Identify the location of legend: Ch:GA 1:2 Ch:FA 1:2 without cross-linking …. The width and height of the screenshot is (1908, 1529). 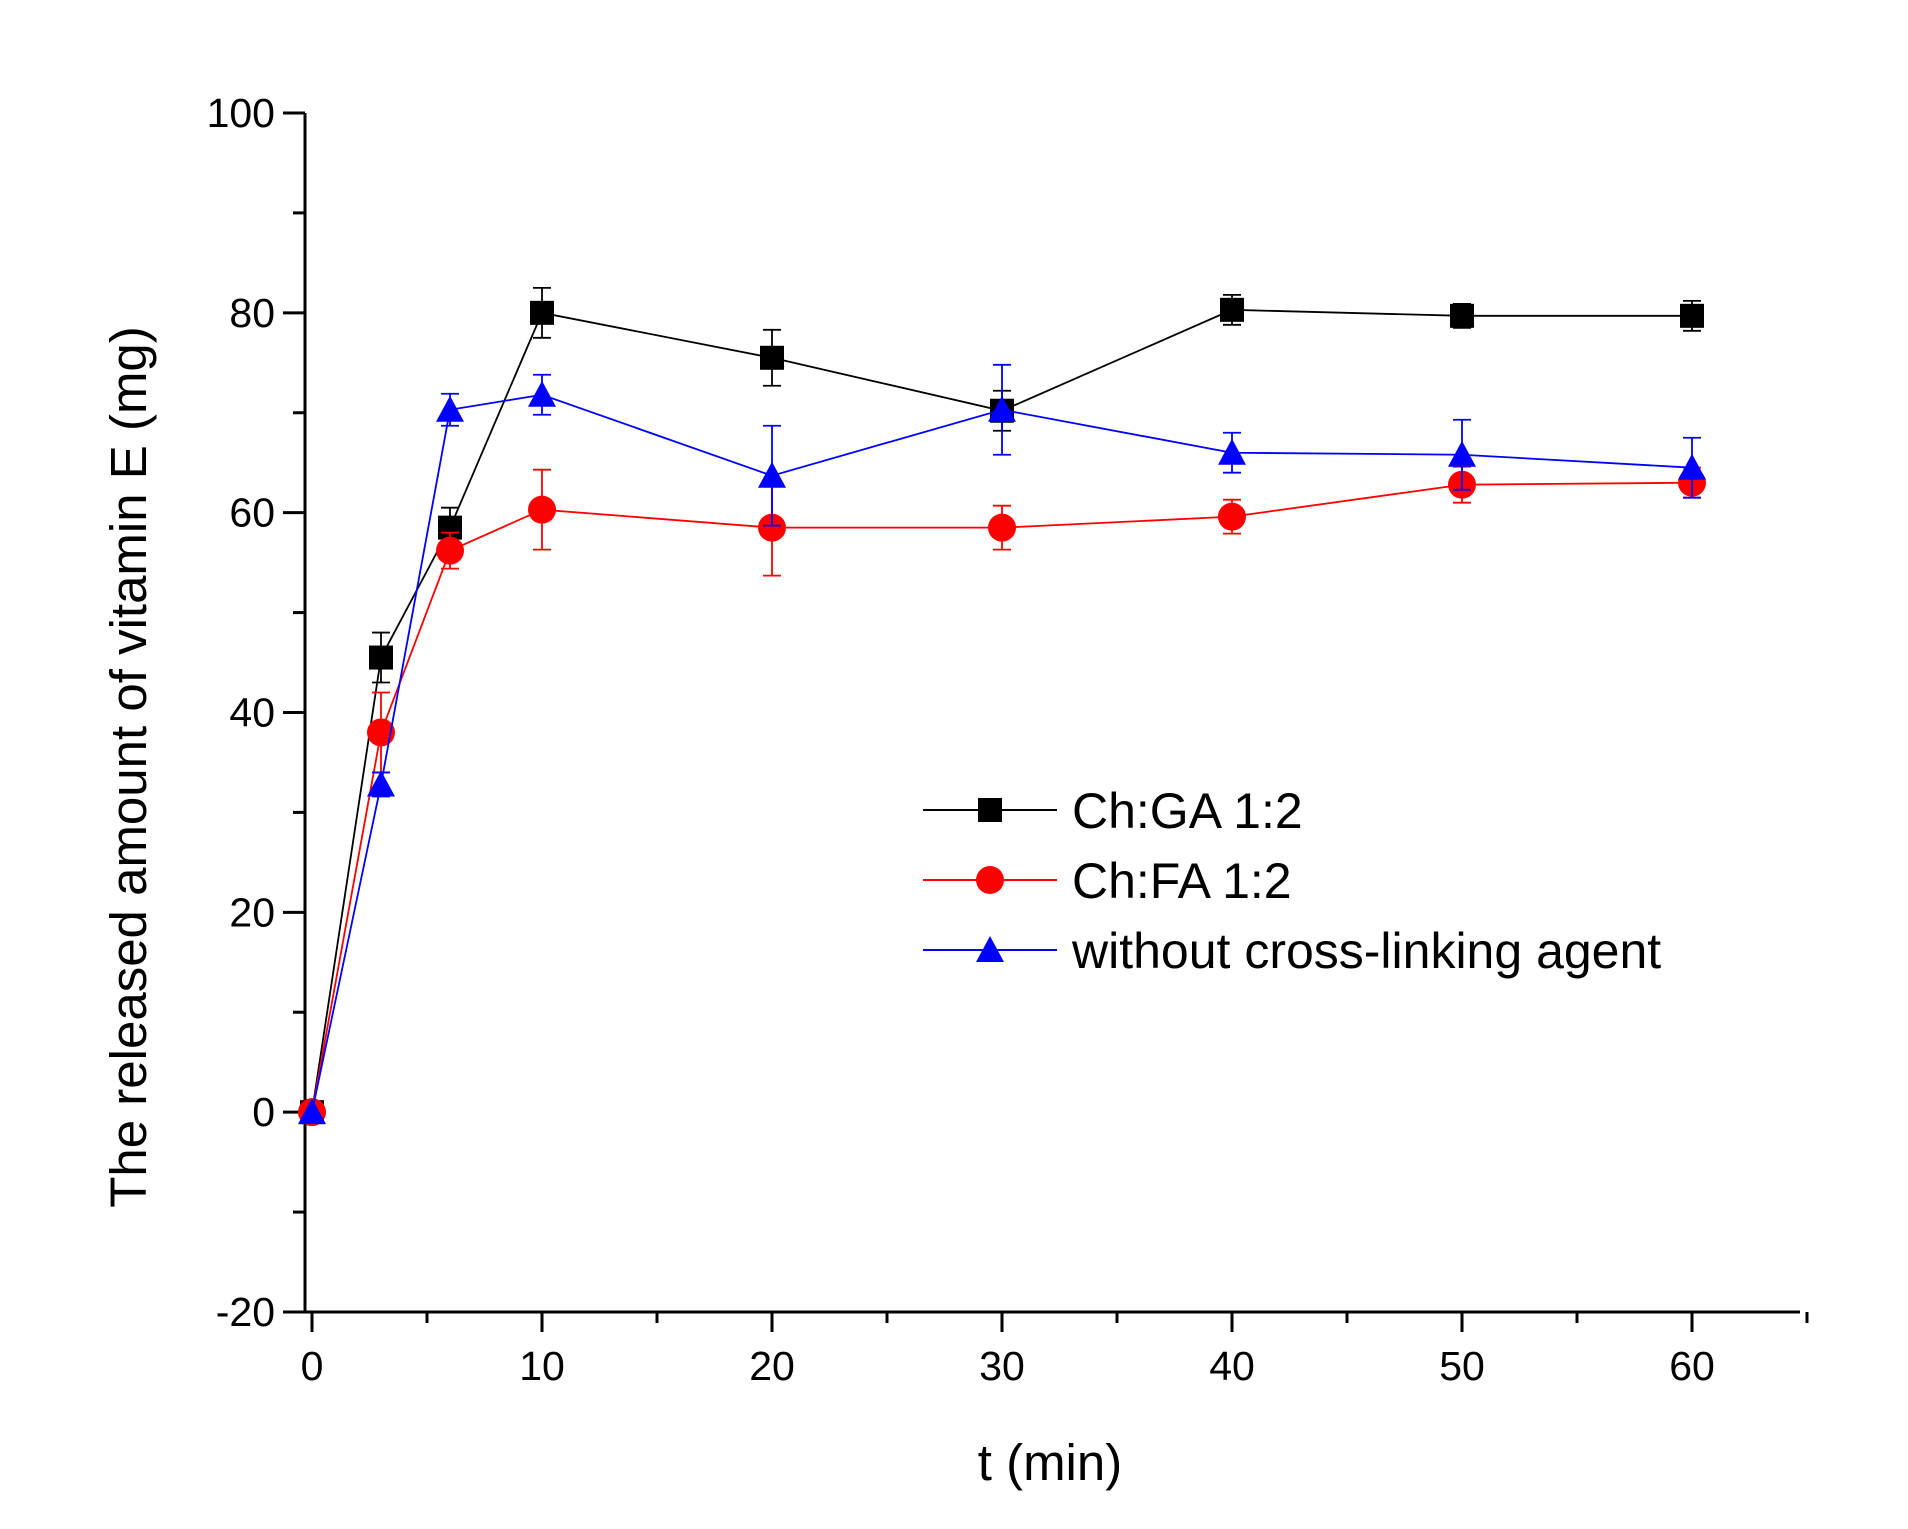
(1292, 881).